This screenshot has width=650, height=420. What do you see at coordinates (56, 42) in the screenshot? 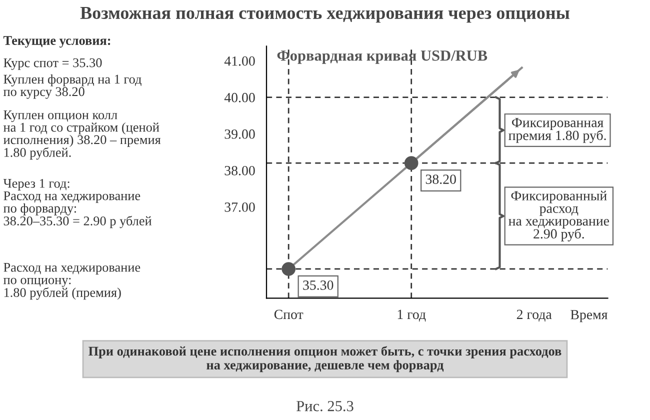
I see `text: Текущие условия:` at bounding box center [56, 42].